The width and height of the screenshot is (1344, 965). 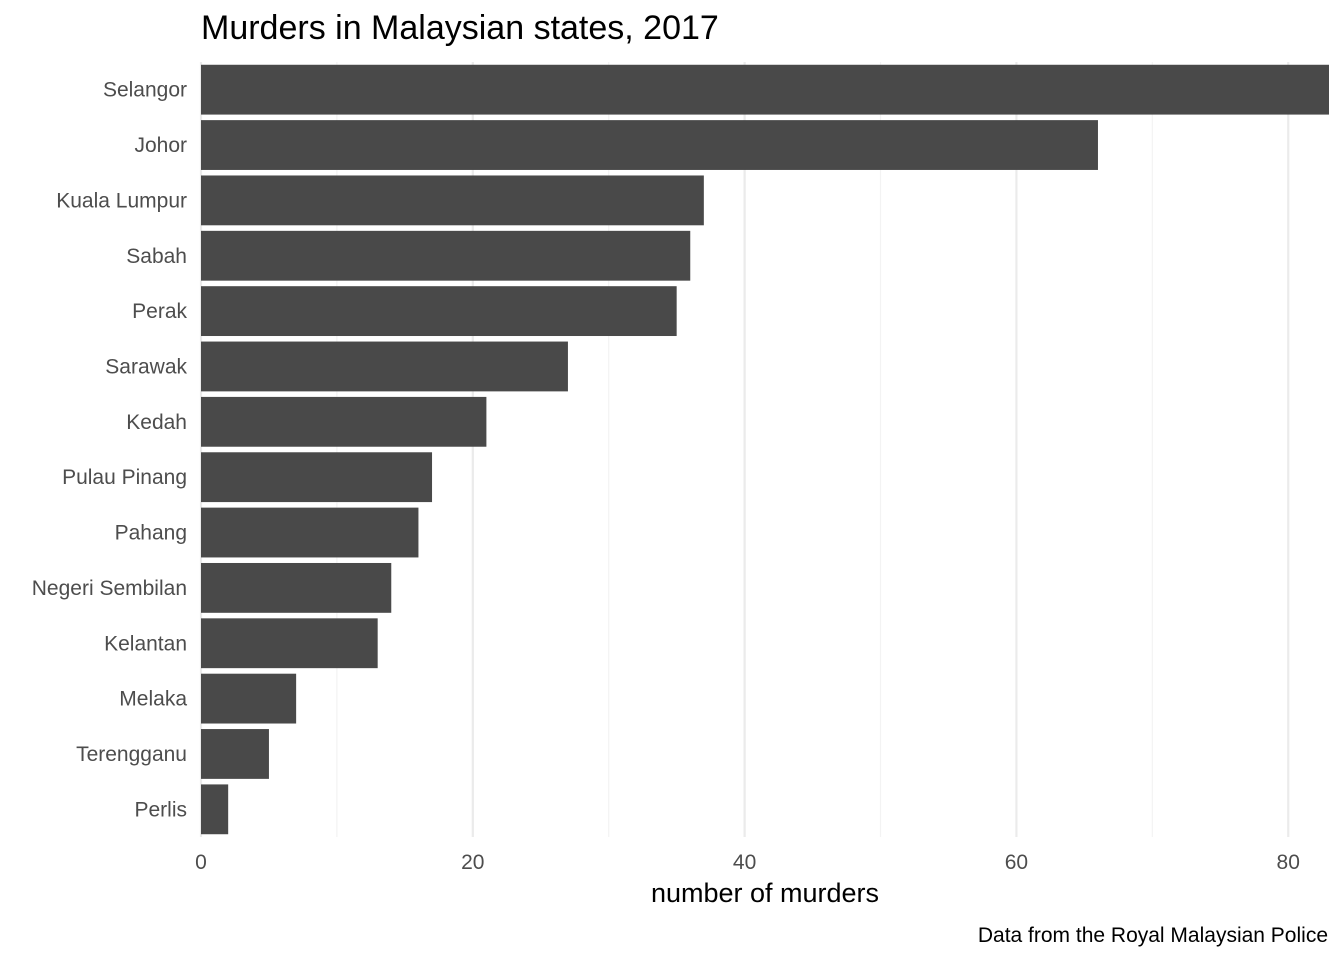 I want to click on x-tick-label: 20, so click(x=472, y=862).